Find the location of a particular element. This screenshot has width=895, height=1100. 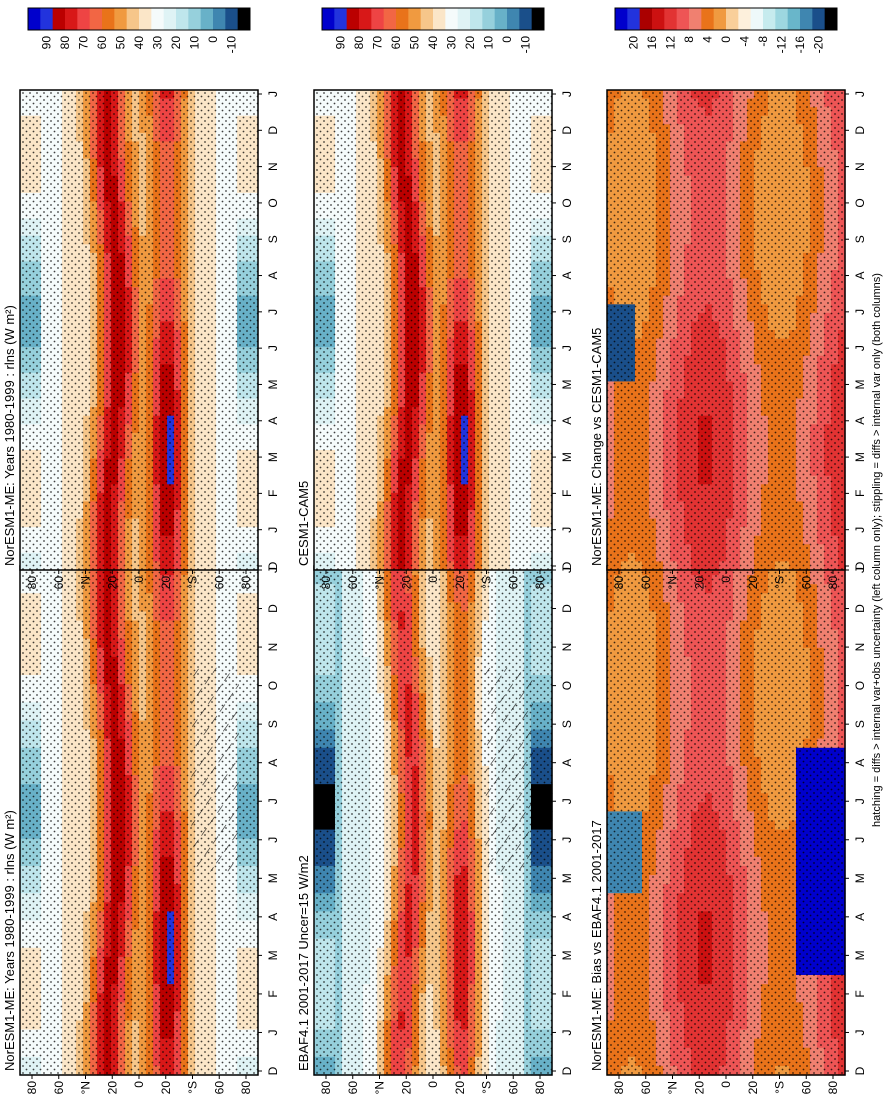

hatch-overlay is located at coordinates (215, 769).